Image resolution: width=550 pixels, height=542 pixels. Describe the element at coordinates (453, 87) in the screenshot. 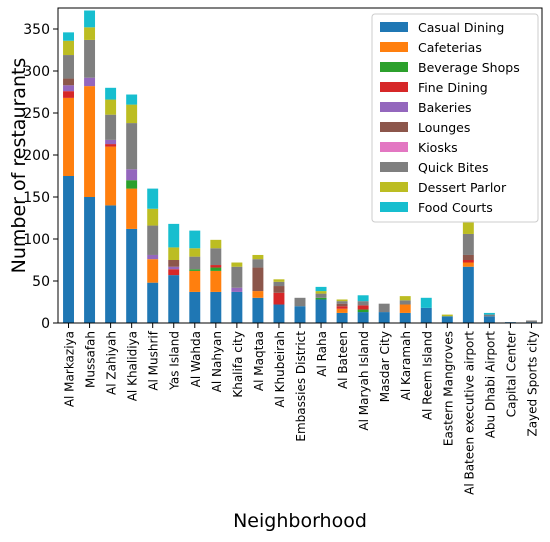

I see `legend-label: Fine Dining` at that location.